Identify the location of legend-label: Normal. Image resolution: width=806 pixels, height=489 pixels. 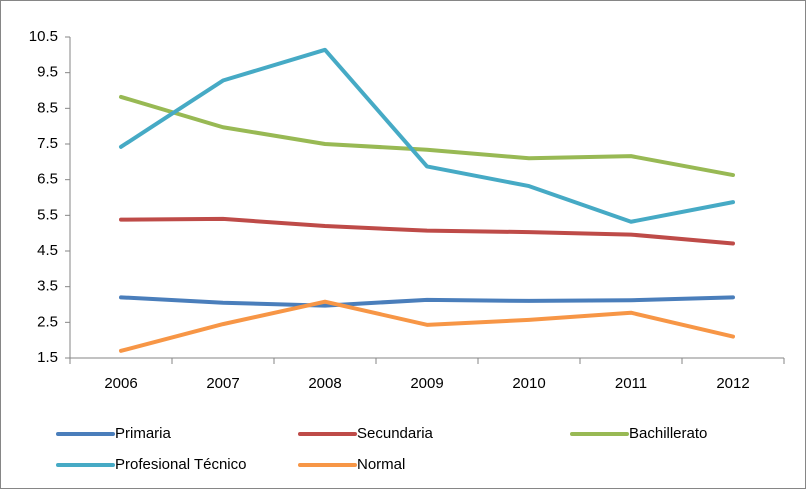
(381, 464).